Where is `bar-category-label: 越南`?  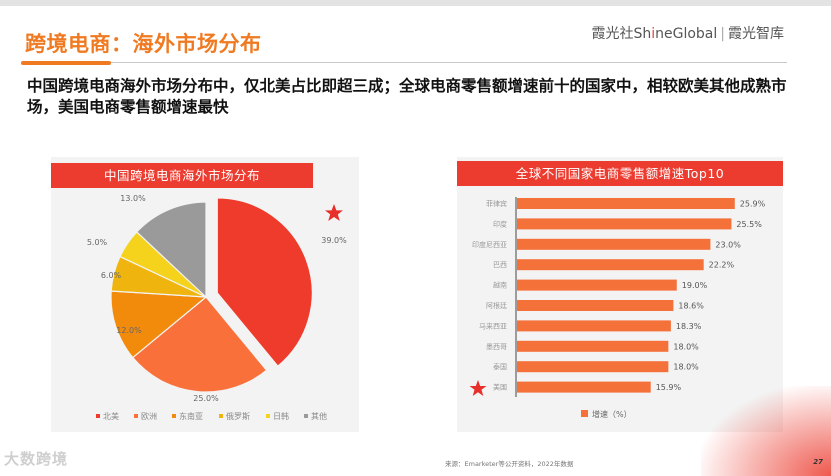 bar-category-label: 越南 is located at coordinates (500, 285).